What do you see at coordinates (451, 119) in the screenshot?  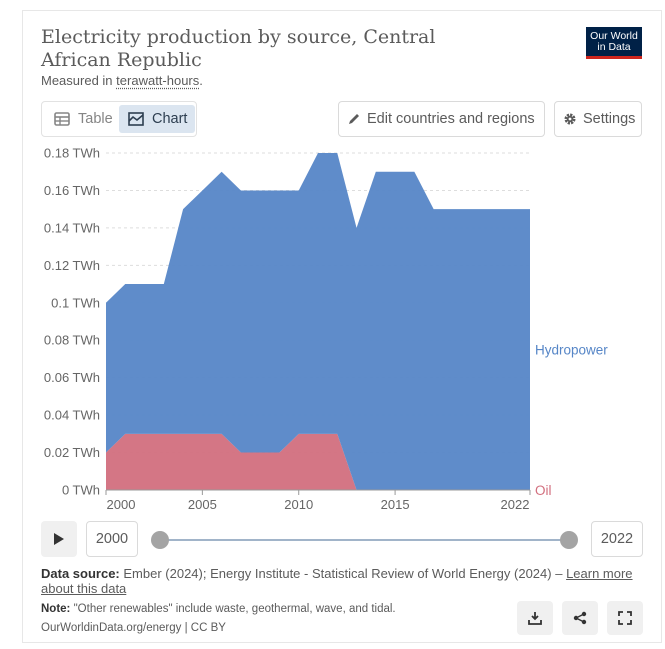 I see `edit-countries-label: Edit countries and regions` at bounding box center [451, 119].